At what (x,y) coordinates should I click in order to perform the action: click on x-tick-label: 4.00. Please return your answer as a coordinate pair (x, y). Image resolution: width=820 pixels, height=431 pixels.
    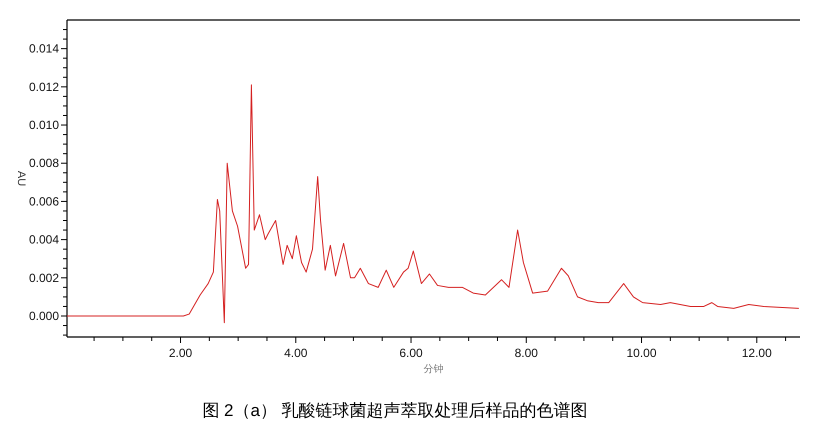
    Looking at the image, I should click on (296, 353).